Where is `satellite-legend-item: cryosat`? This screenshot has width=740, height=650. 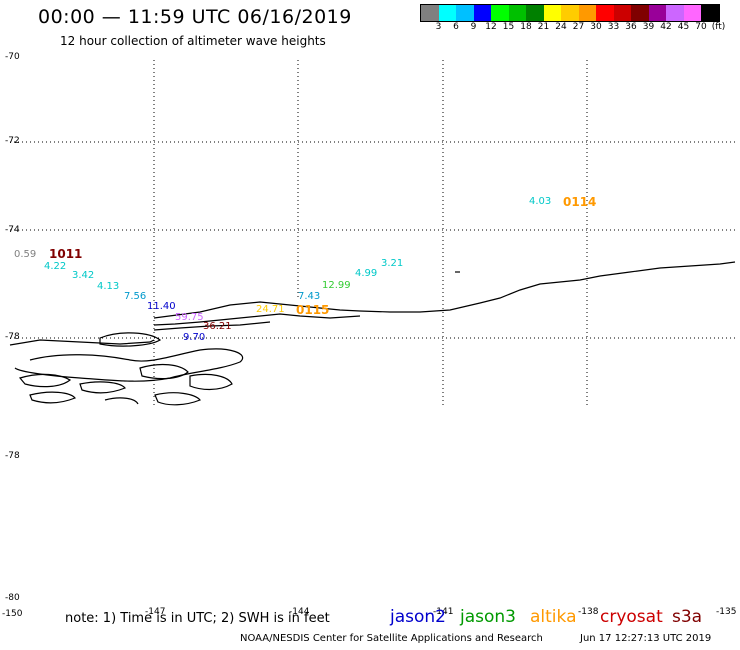
satellite-legend-item: cryosat is located at coordinates (631, 617).